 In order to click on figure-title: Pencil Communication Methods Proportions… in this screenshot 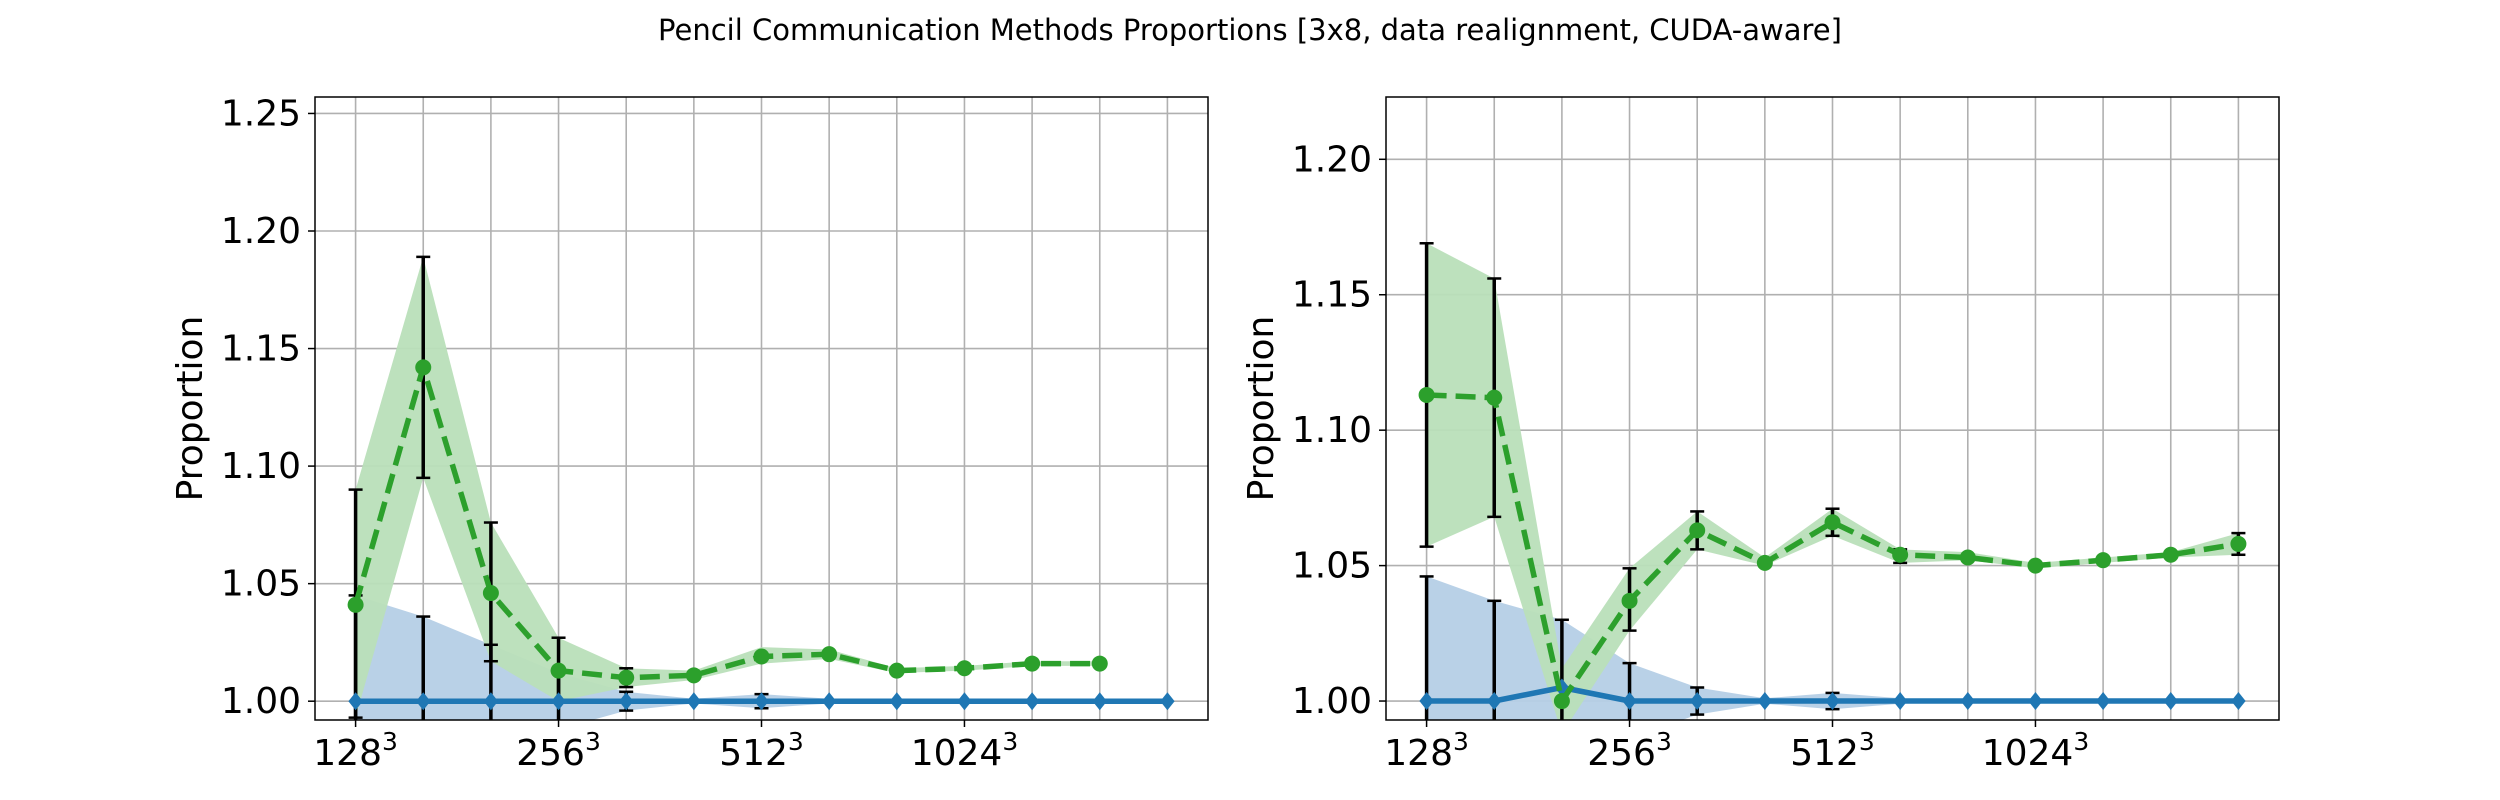, I will do `click(1250, 30)`.